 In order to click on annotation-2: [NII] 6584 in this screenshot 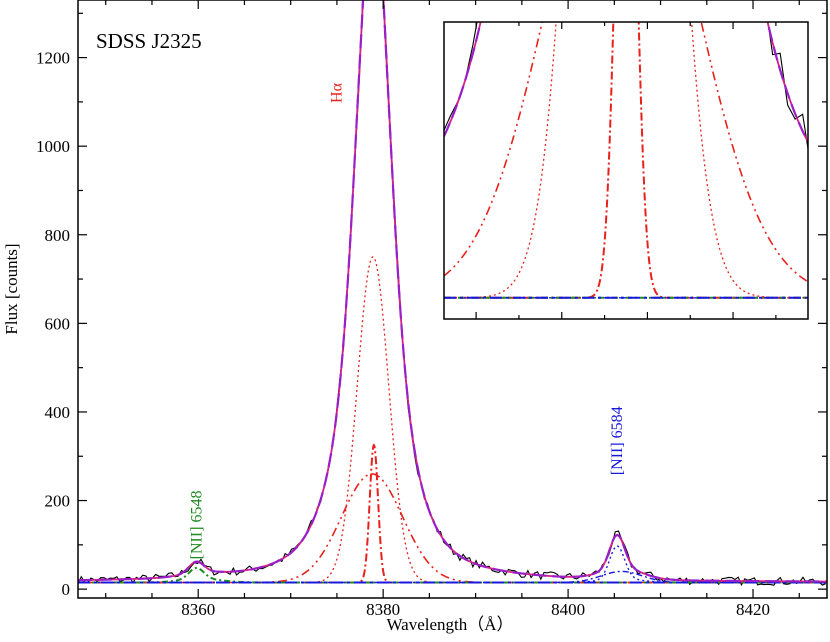, I will do `click(617, 440)`.